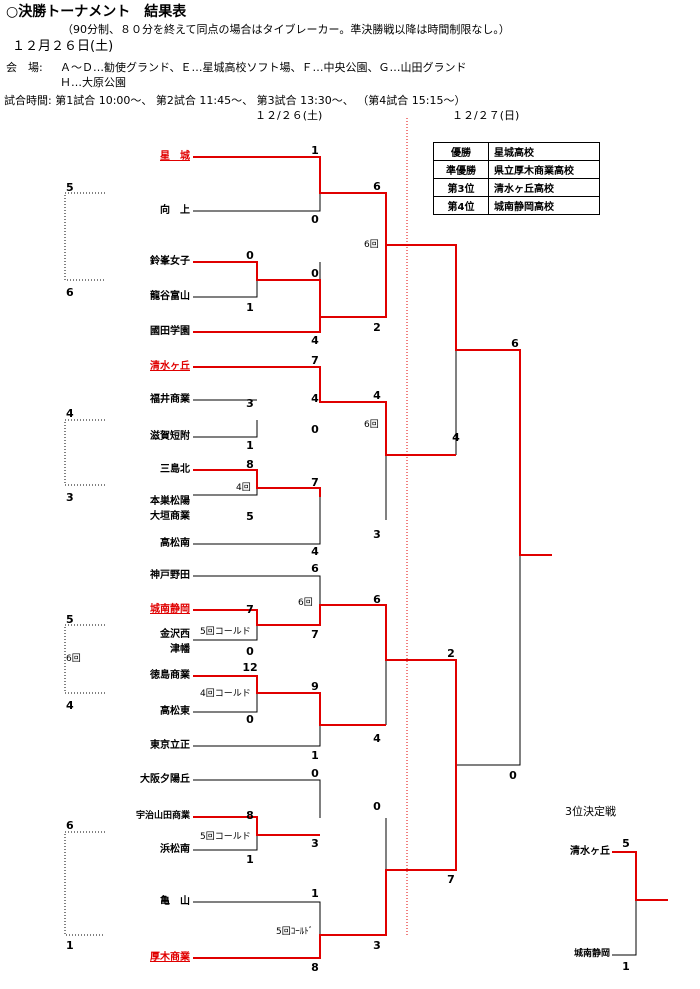 This screenshot has width=700, height=989. I want to click on team-hamamatsu-minami: 浜松南, so click(175, 849).